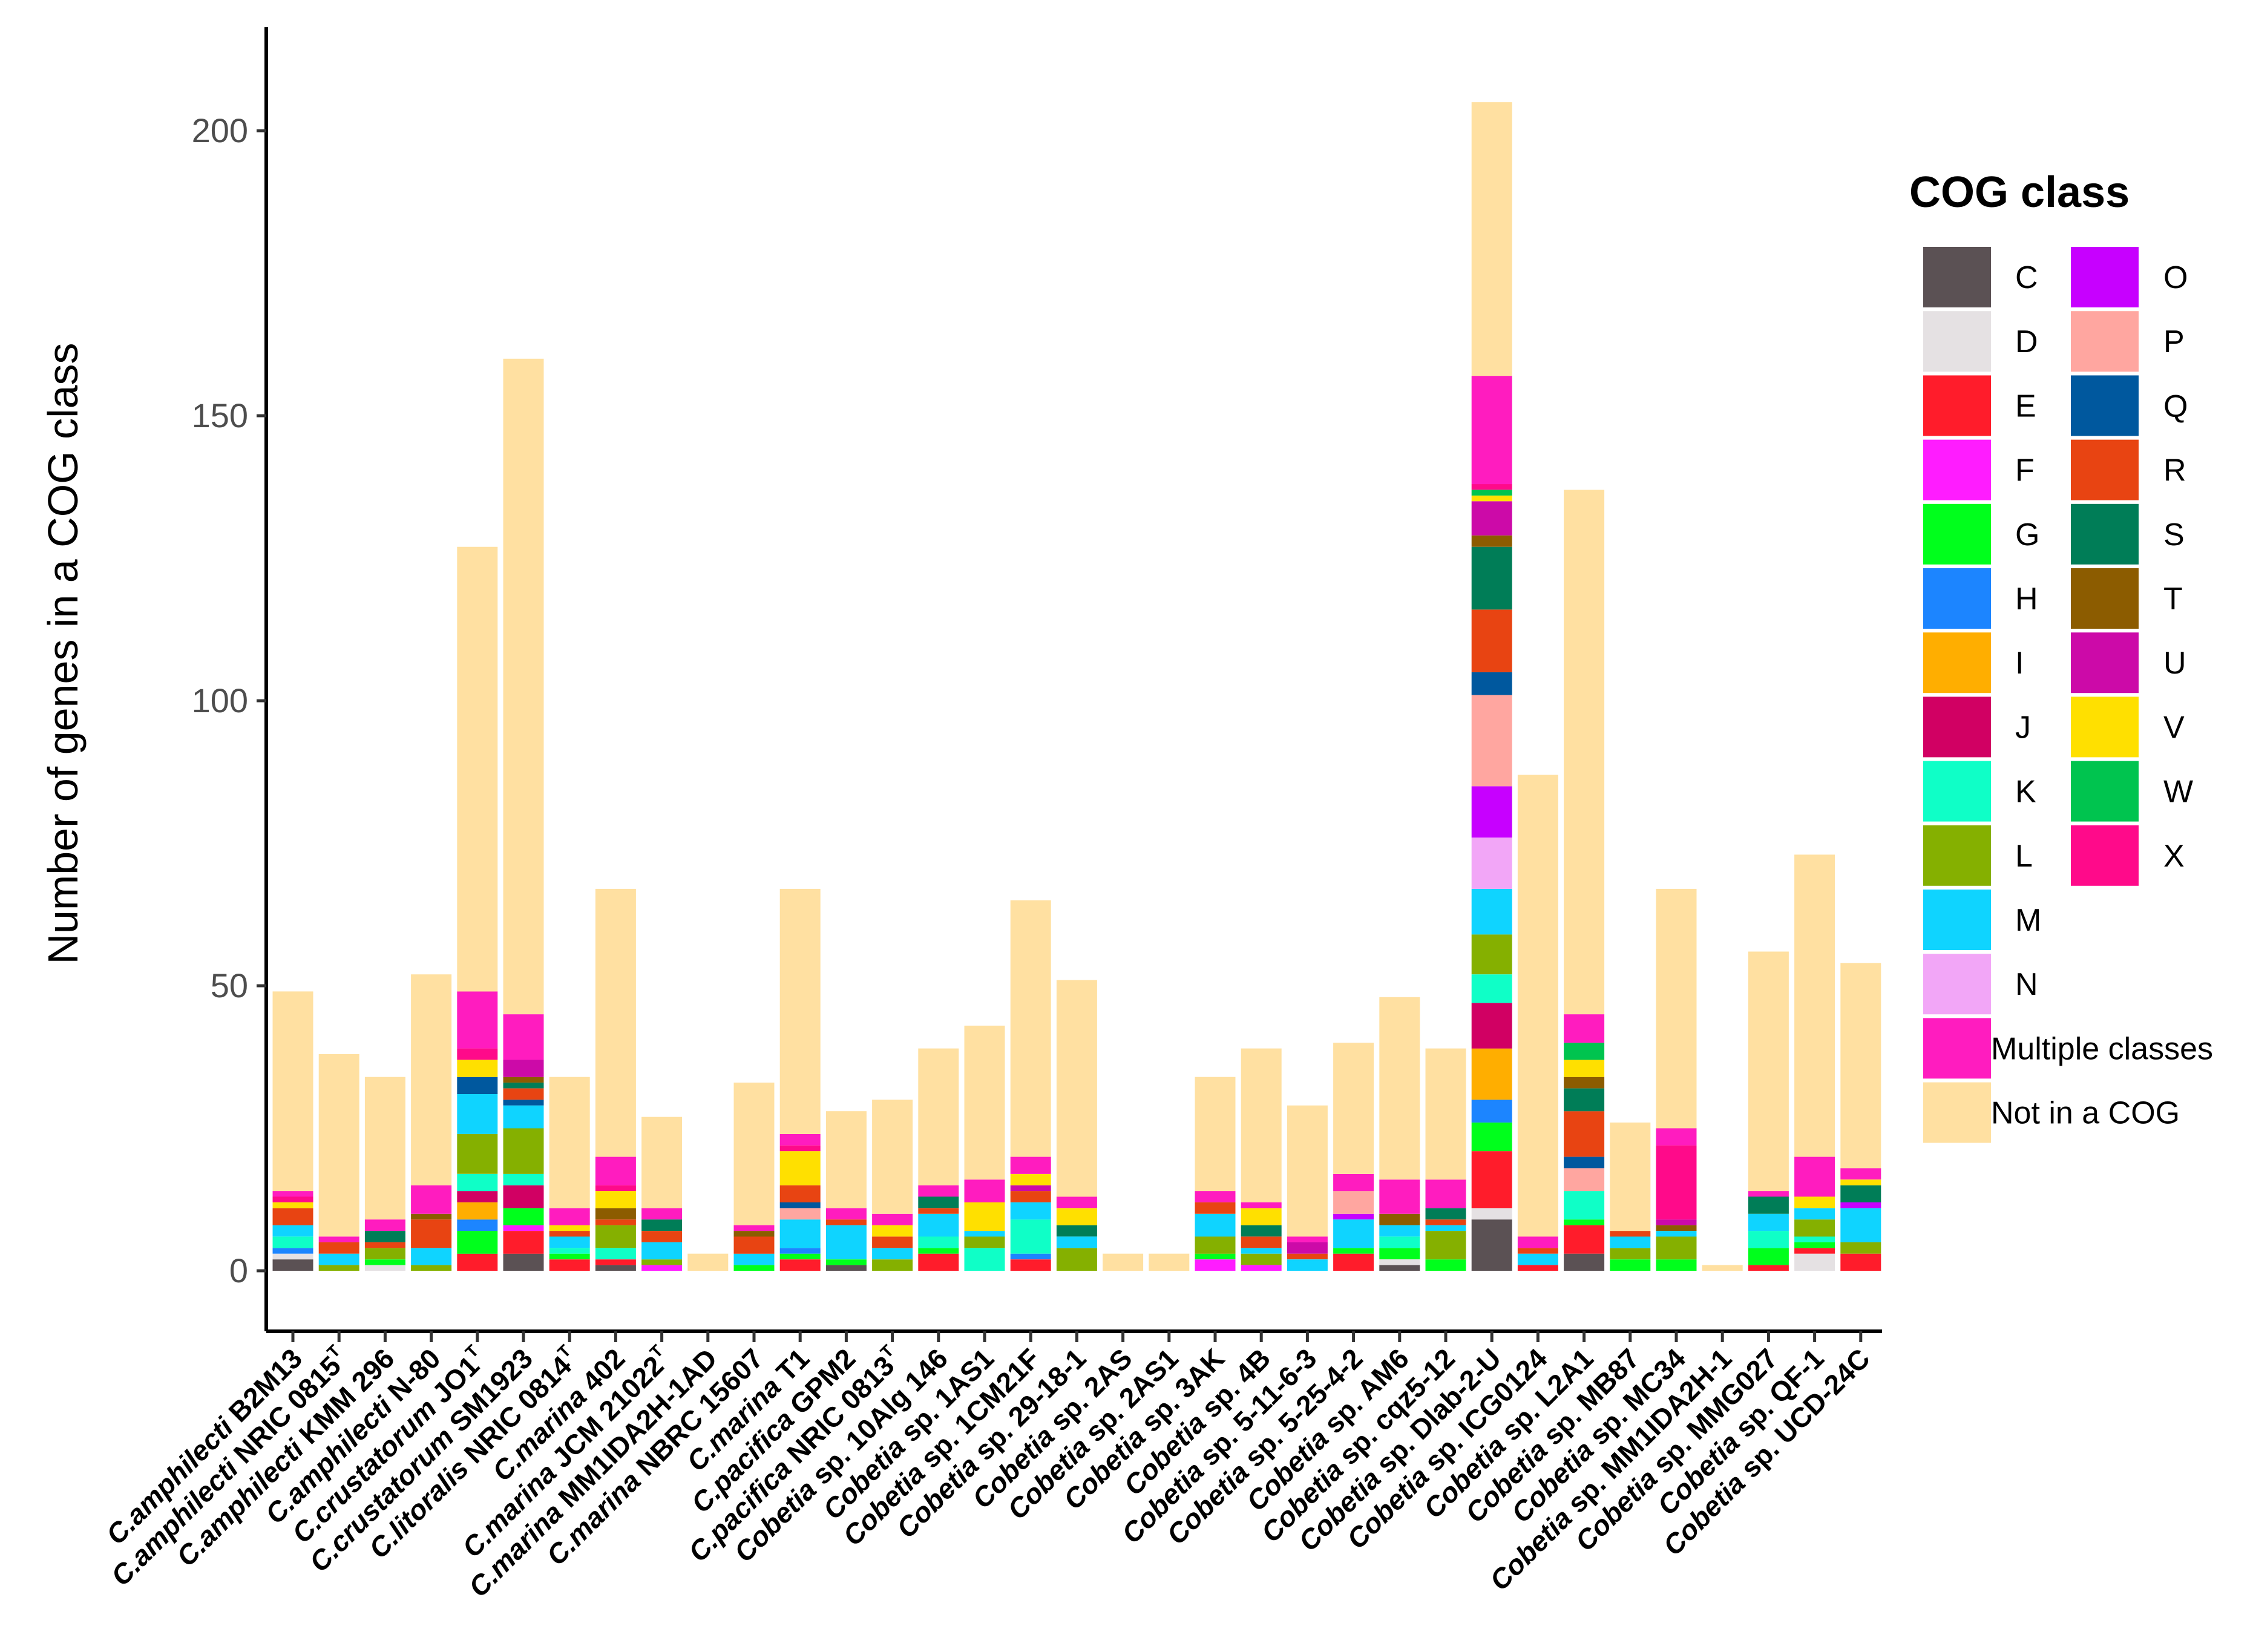 The height and width of the screenshot is (1652, 2253). Describe the element at coordinates (2023, 727) in the screenshot. I see `legend-label-j: J` at that location.